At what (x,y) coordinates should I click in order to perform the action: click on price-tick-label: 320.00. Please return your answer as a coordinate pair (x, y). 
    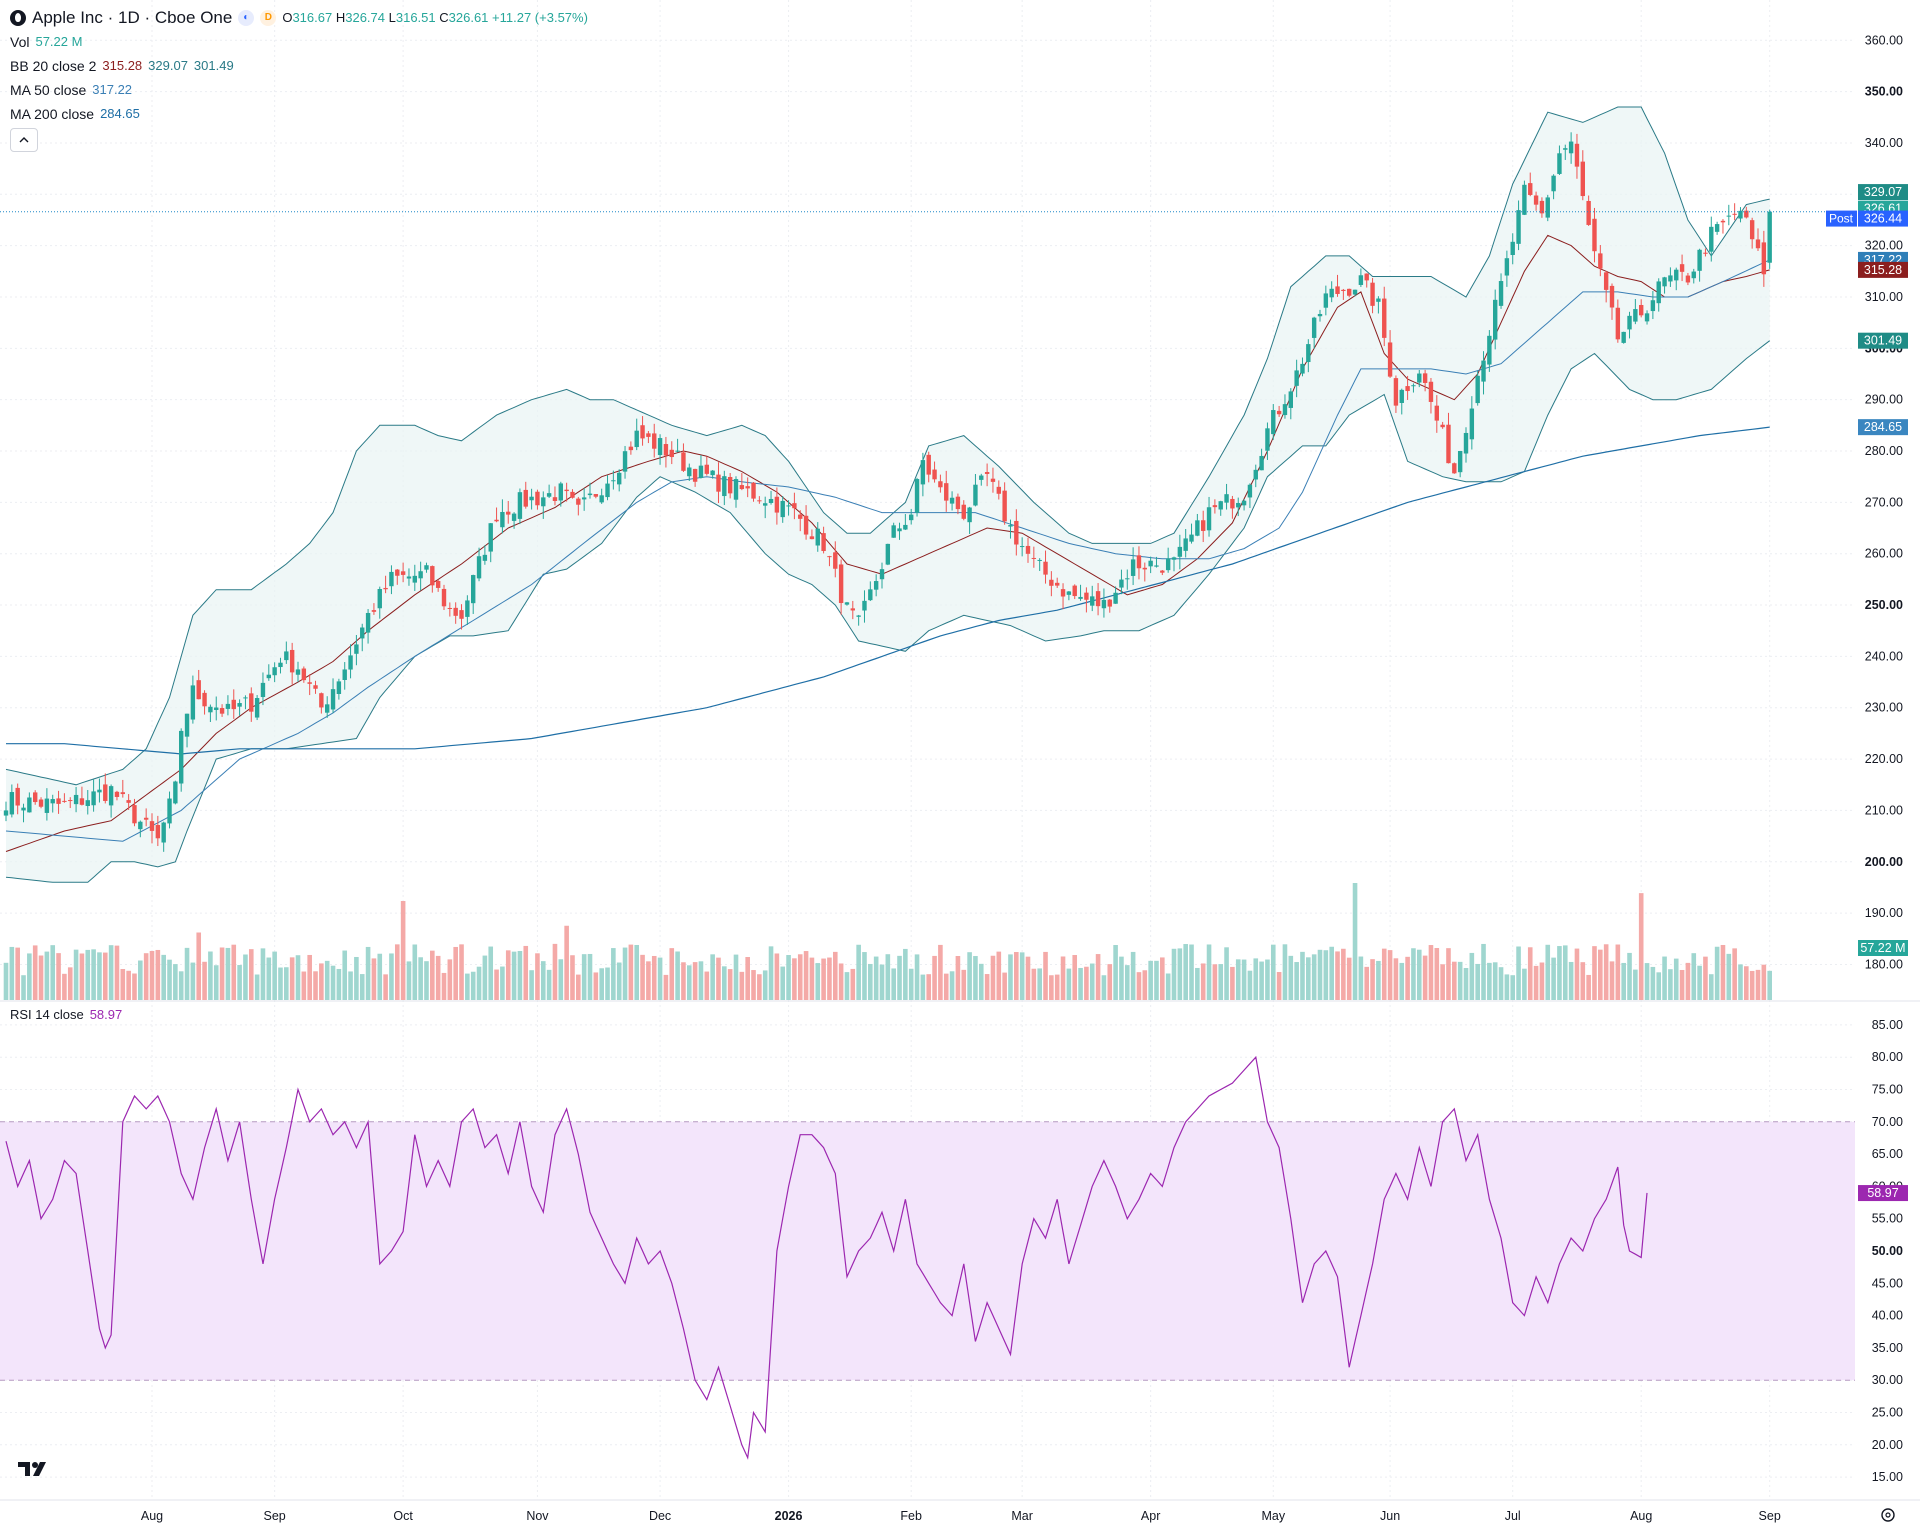
    Looking at the image, I should click on (1884, 246).